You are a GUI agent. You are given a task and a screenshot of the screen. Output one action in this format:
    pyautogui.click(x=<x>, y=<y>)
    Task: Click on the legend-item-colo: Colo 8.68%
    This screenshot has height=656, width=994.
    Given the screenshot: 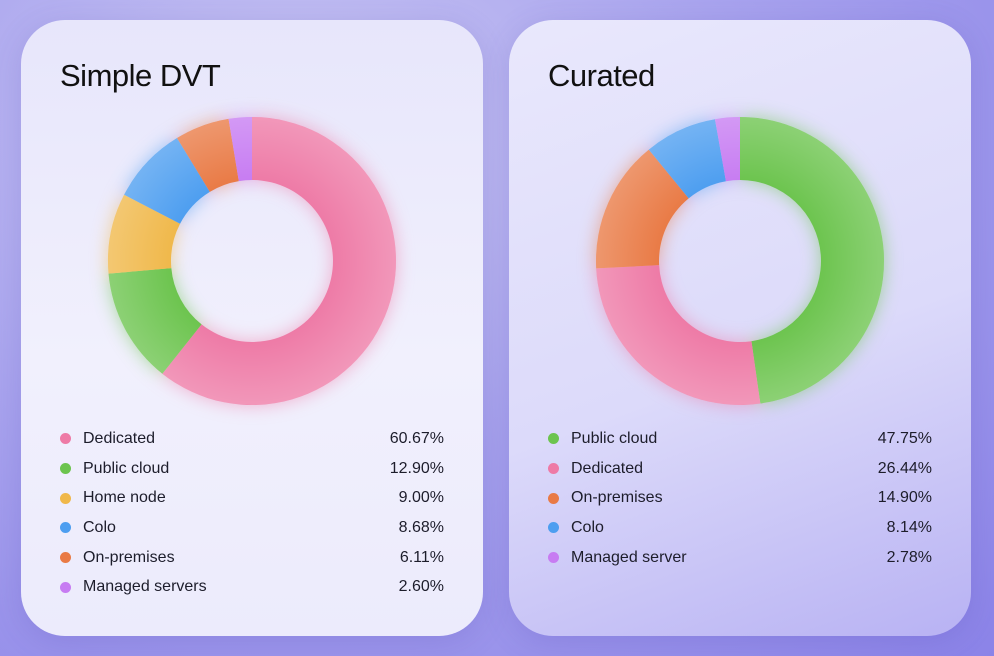 What is the action you would take?
    pyautogui.click(x=252, y=528)
    